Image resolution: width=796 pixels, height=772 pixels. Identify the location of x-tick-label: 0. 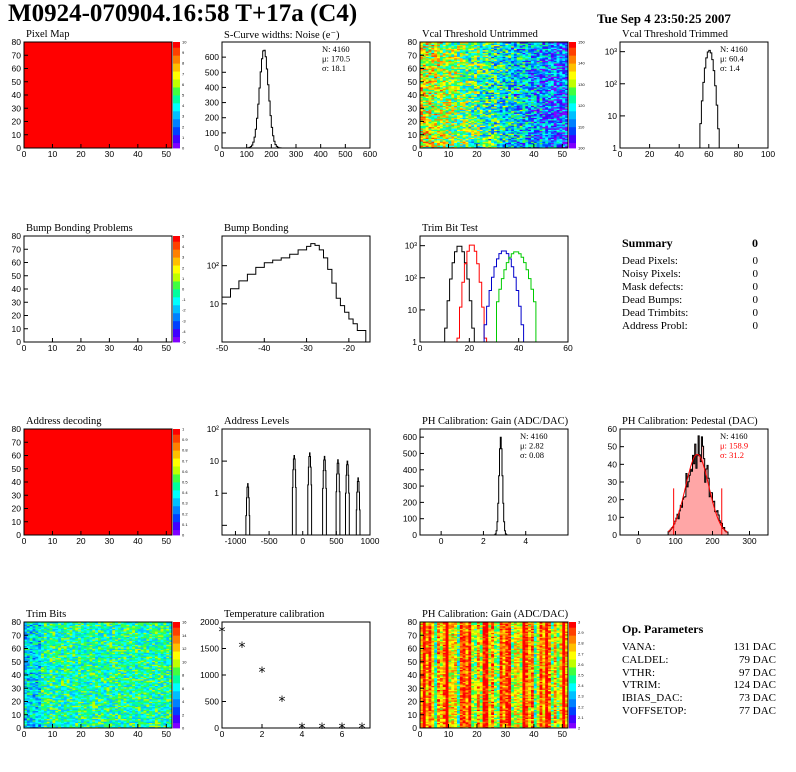
(620, 154).